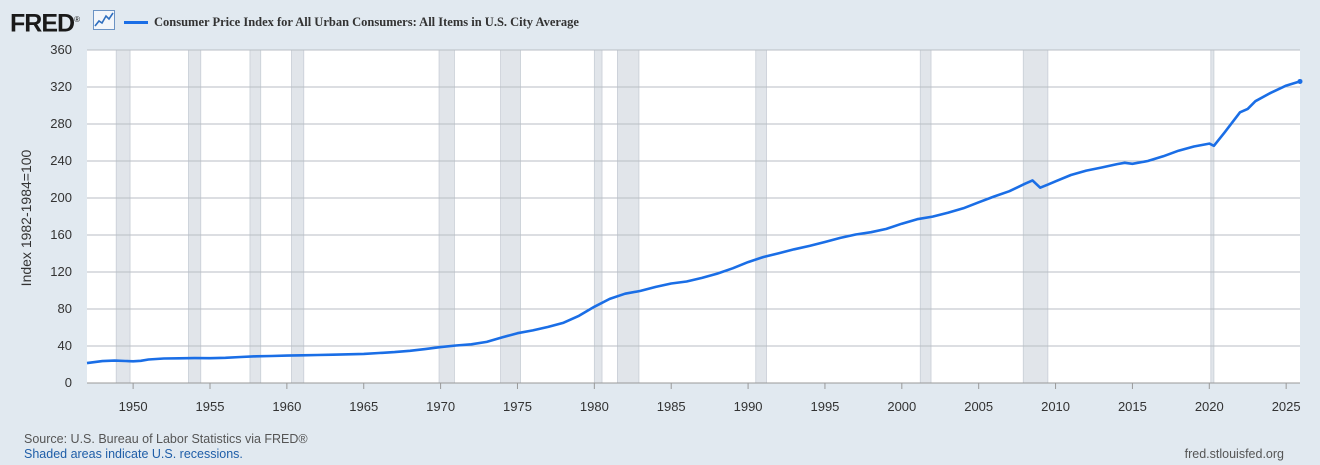 The image size is (1320, 465). Describe the element at coordinates (65, 345) in the screenshot. I see `y-tick-label-40: 40` at that location.